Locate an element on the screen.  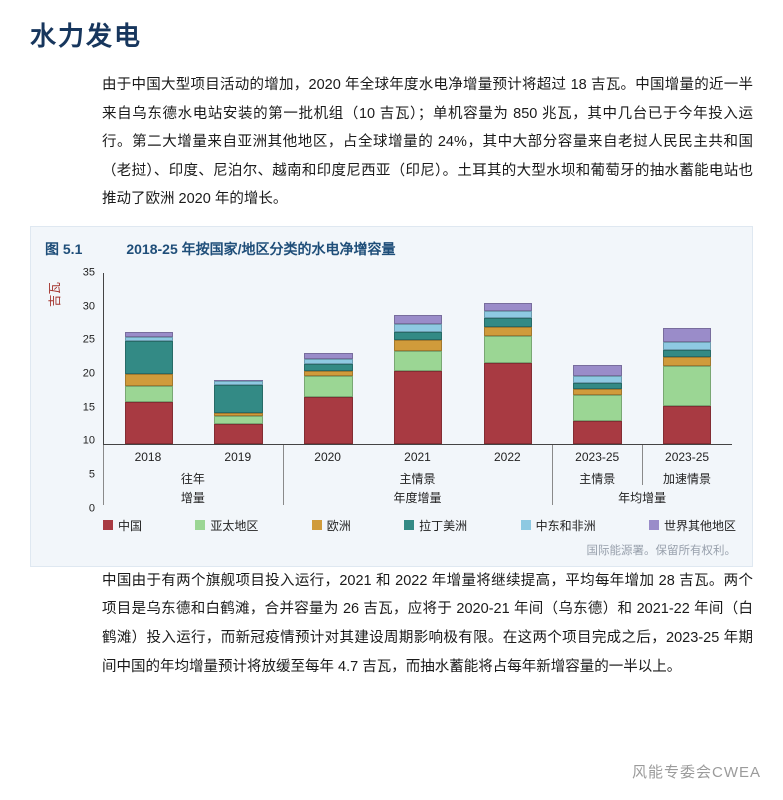
x-tick-label: 2020 is located at coordinates (327, 456).